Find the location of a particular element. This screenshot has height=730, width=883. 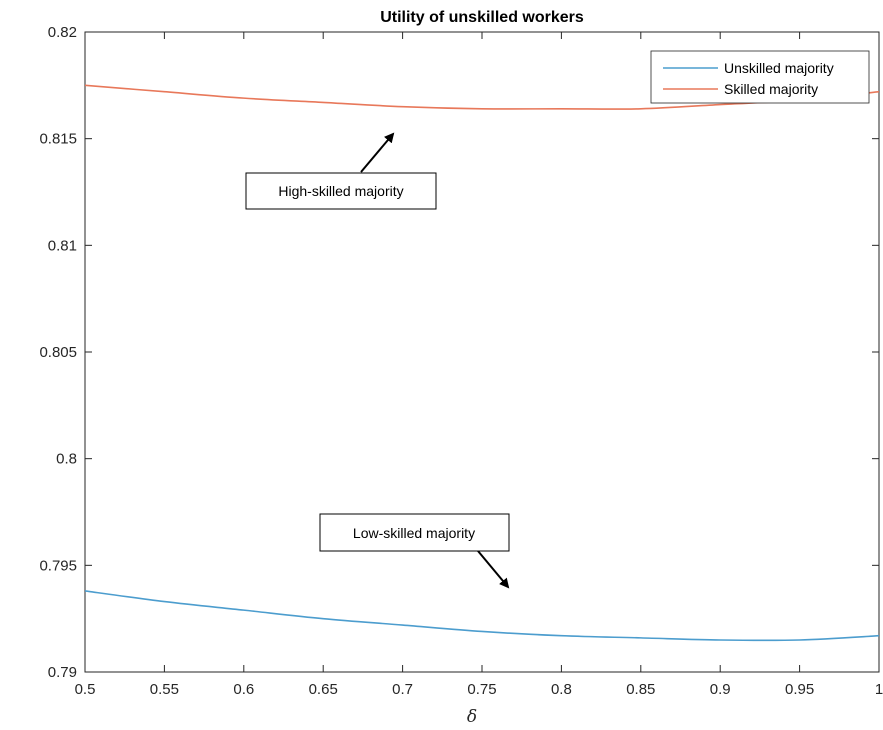

annotation-arrow-high-skilled is located at coordinates (377, 152).